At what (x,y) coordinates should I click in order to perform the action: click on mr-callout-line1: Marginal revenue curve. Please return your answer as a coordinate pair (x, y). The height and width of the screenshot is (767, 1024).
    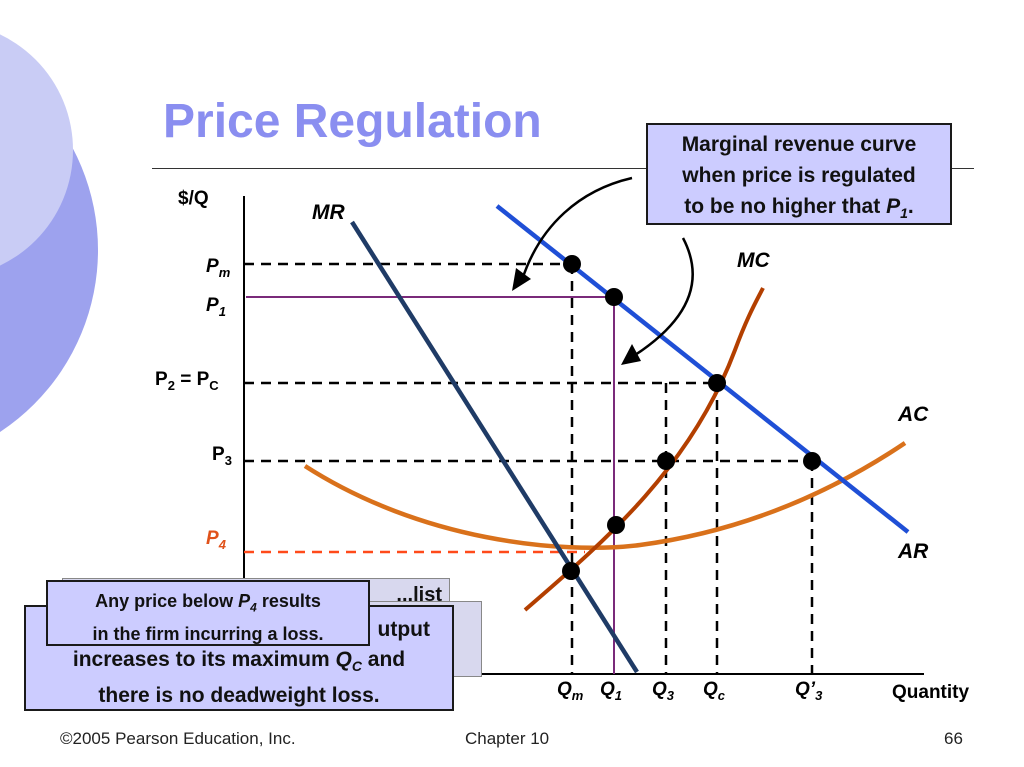
    Looking at the image, I should click on (799, 144).